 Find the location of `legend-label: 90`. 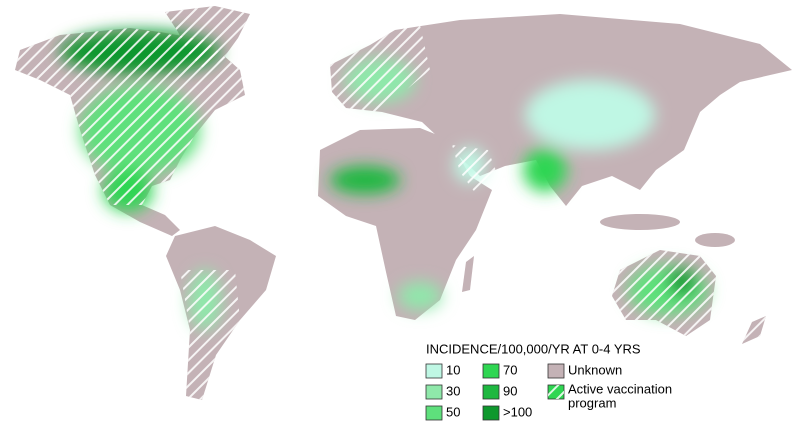

legend-label: 90 is located at coordinates (510, 390).